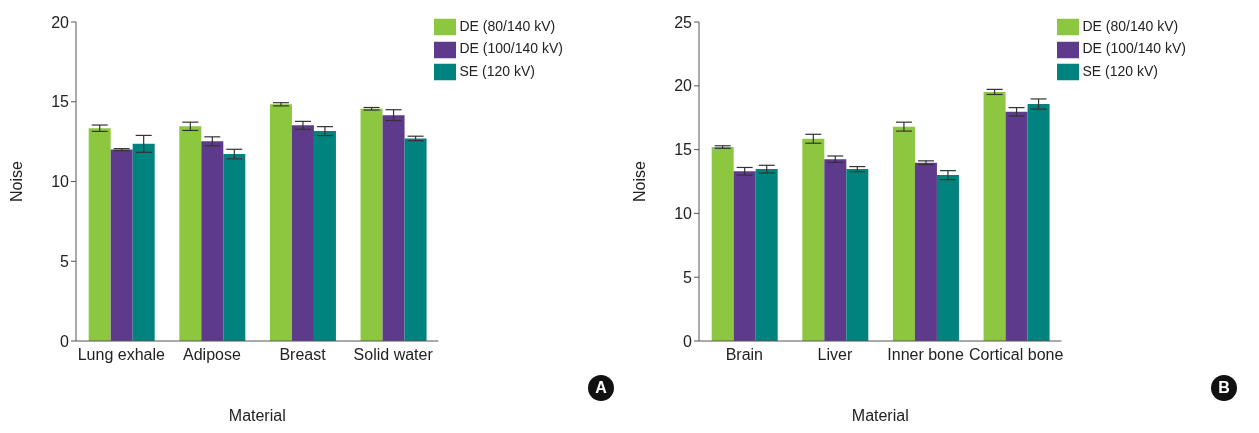  What do you see at coordinates (925, 355) in the screenshot?
I see `x-tick-label: Inner bone` at bounding box center [925, 355].